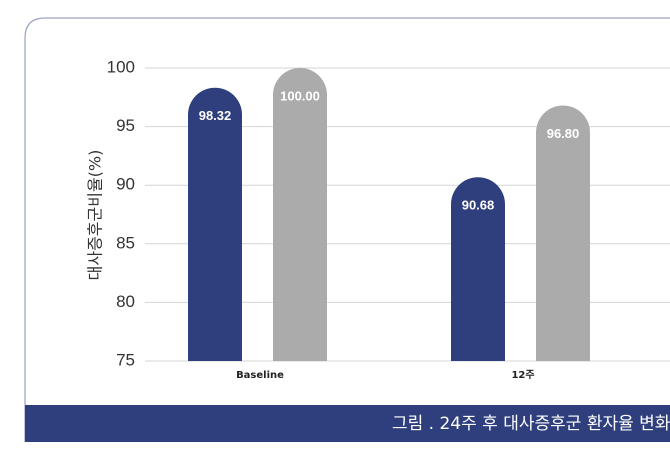 This screenshot has width=670, height=469. I want to click on y-axis-label: 대사증후군비율(%), so click(95, 215).